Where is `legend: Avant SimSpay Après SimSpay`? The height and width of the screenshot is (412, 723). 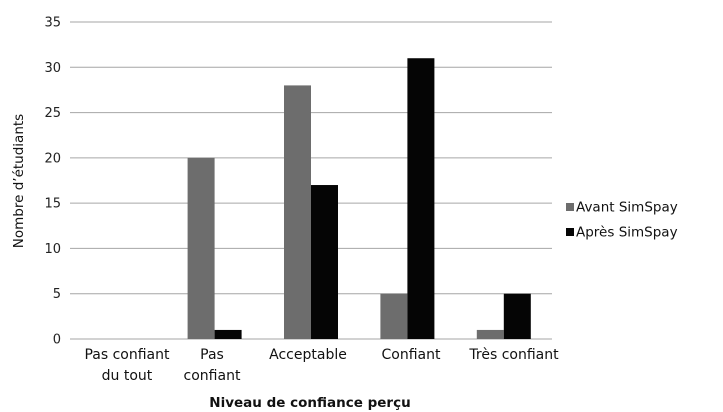 legend: Avant SimSpay Après SimSpay is located at coordinates (622, 220).